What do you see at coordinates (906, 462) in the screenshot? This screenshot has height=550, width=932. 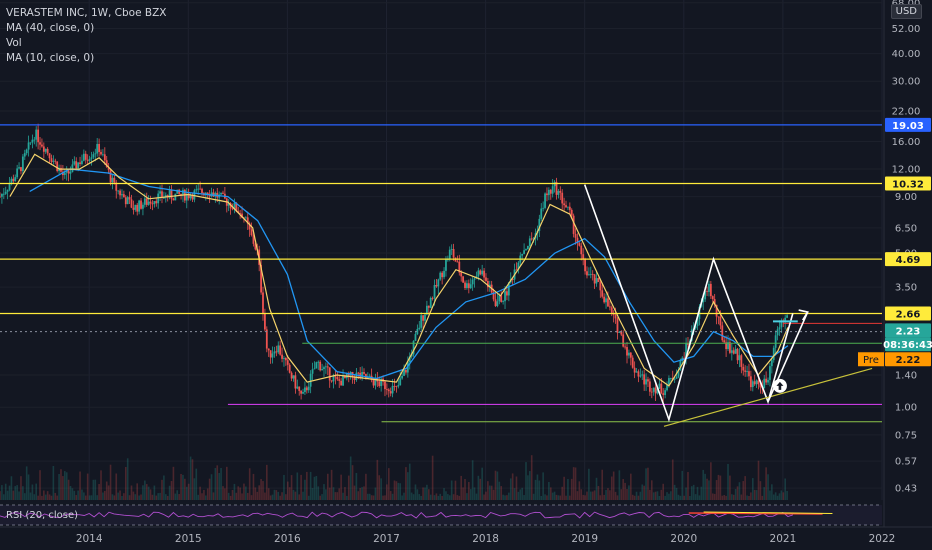 I see `y-tick-label: 0.57` at bounding box center [906, 462].